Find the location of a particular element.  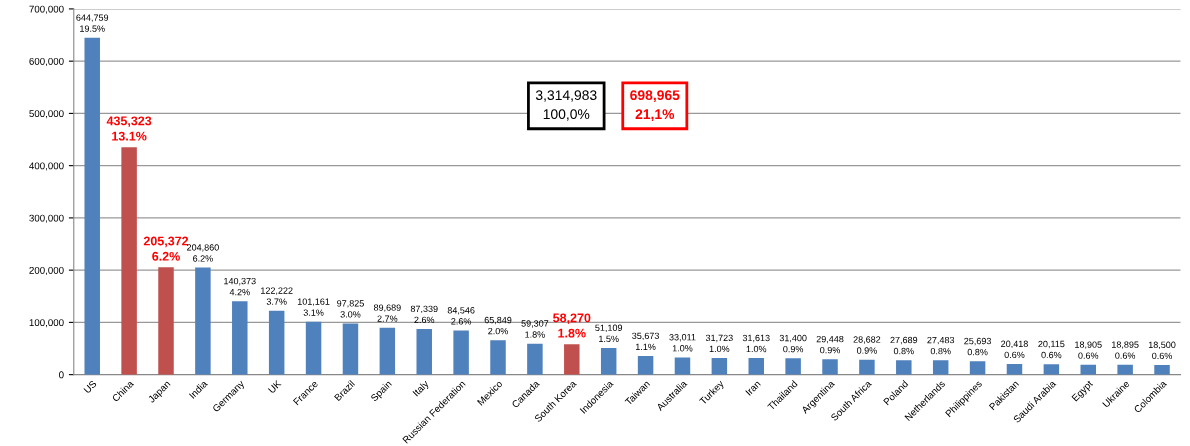

data-label: 27,483 0.8% is located at coordinates (941, 345).